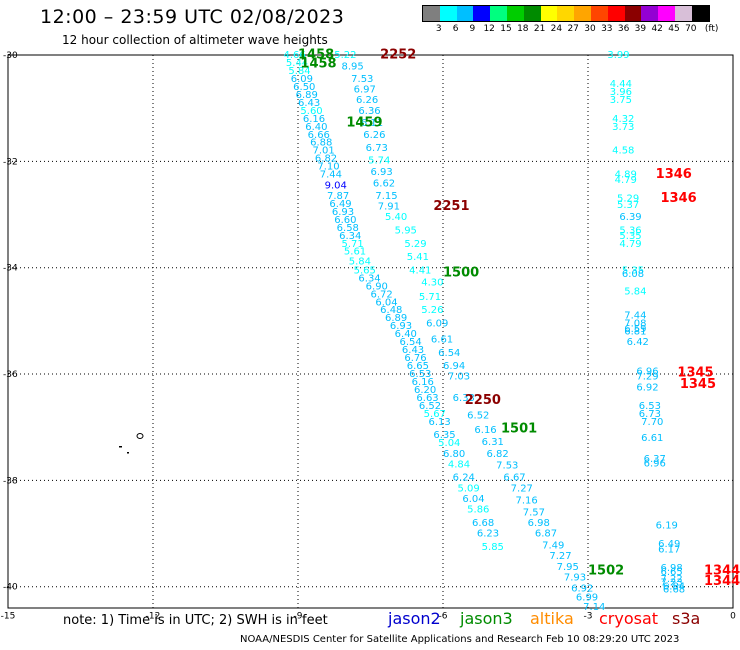  Describe the element at coordinates (626, 175) in the screenshot. I see `wave-height-cryosat: 4.89` at that location.